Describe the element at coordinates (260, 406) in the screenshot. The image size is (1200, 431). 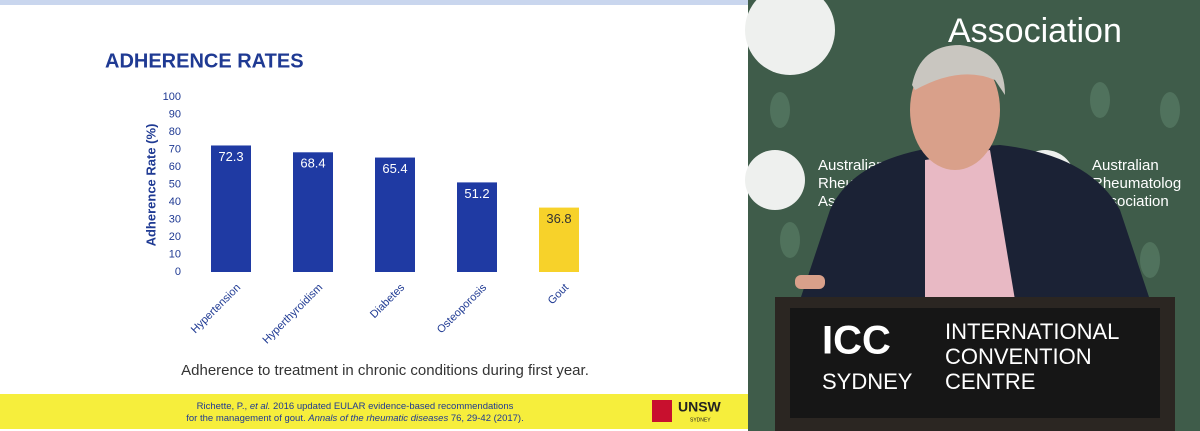
I see `citation-part: et al.` at that location.